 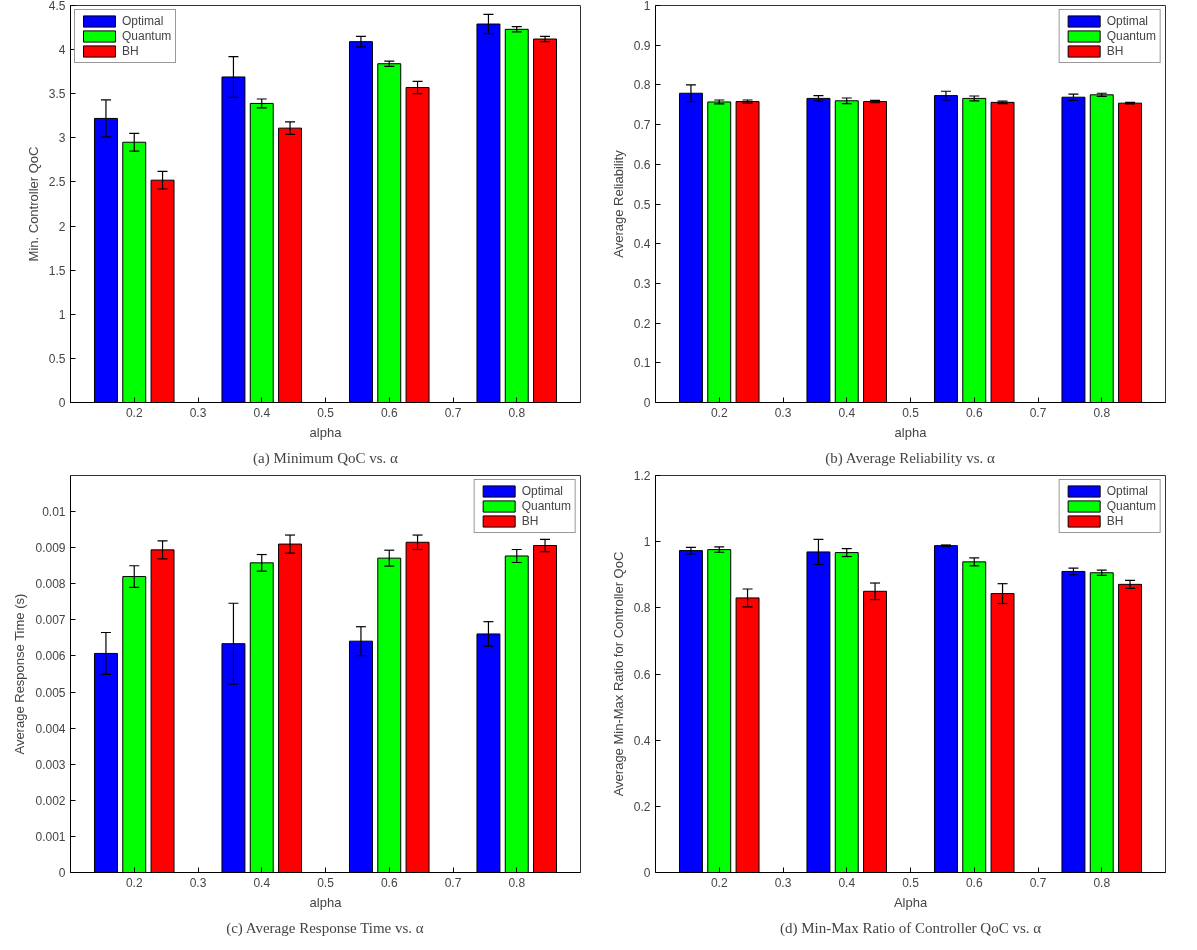 What do you see at coordinates (54, 512) in the screenshot?
I see `y-tick-label: 0.01` at bounding box center [54, 512].